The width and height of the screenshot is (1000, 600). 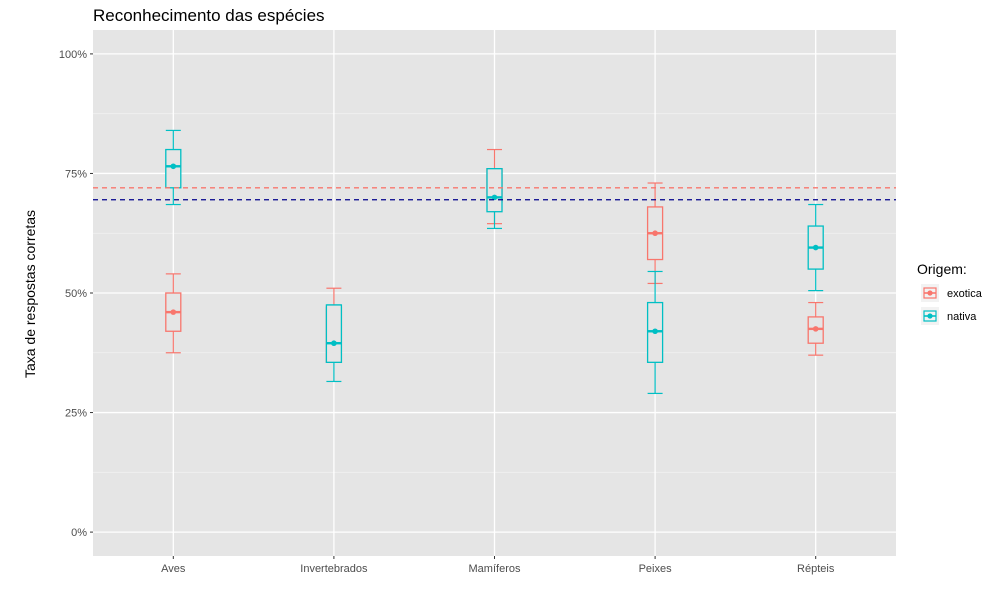 I want to click on x-tick-label: Invertebrados, so click(x=334, y=569).